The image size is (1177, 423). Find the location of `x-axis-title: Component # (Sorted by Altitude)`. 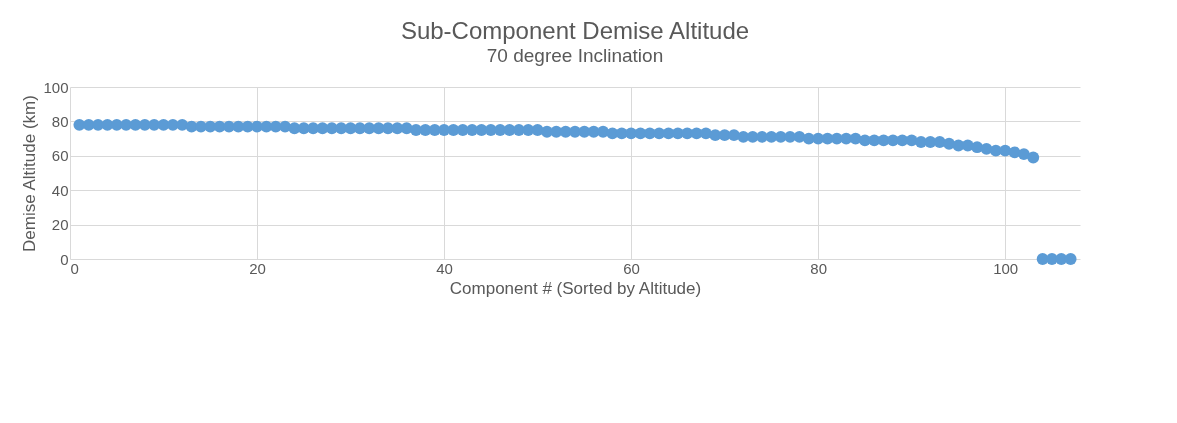

x-axis-title: Component # (Sorted by Altitude) is located at coordinates (575, 288).